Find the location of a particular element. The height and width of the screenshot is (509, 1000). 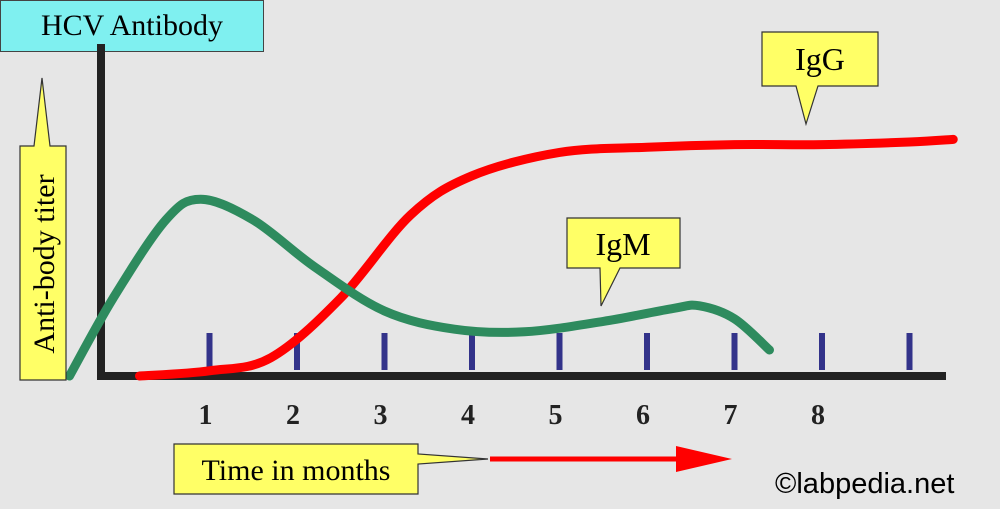

igm-callout: IgM is located at coordinates (623, 262).